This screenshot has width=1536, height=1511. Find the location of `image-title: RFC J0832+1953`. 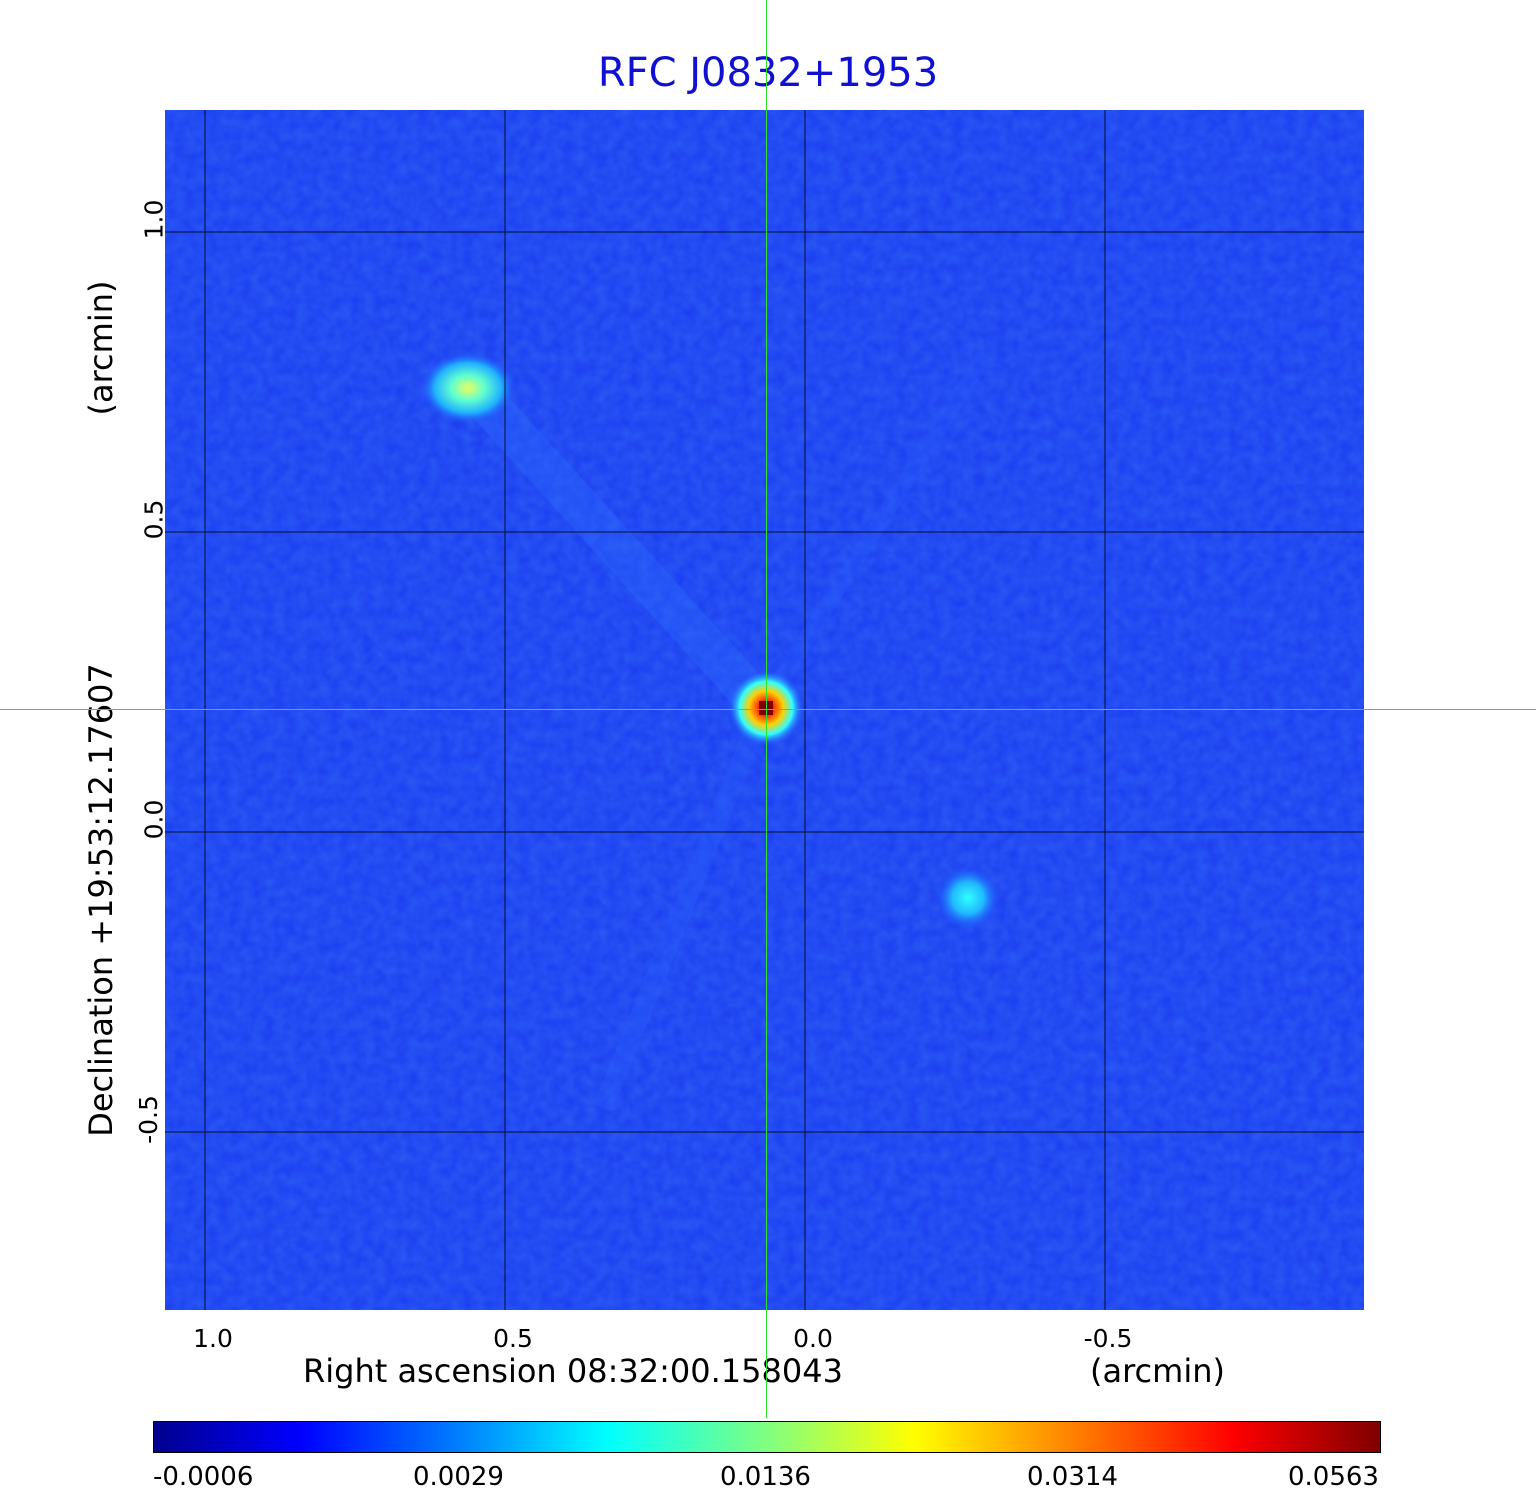

image-title: RFC J0832+1953 is located at coordinates (768, 73).